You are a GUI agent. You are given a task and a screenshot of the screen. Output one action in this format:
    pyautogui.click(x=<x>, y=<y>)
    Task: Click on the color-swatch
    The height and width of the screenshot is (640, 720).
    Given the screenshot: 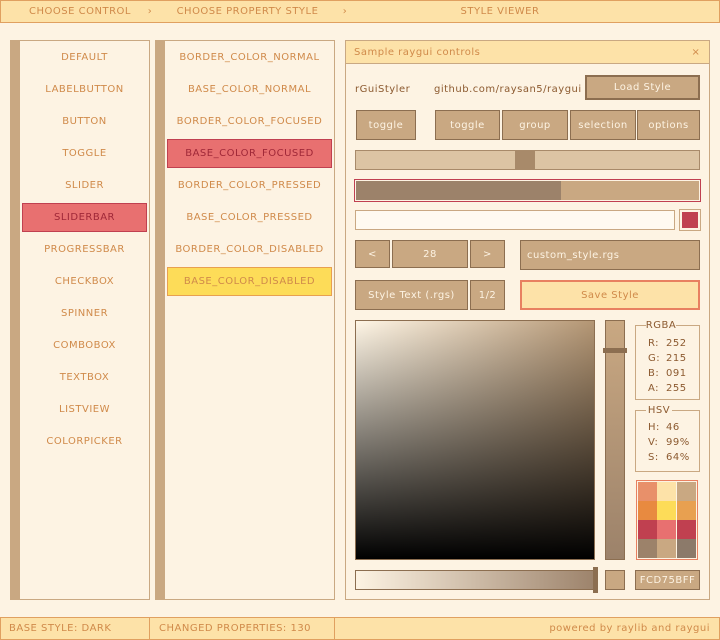 What is the action you would take?
    pyautogui.click(x=690, y=220)
    